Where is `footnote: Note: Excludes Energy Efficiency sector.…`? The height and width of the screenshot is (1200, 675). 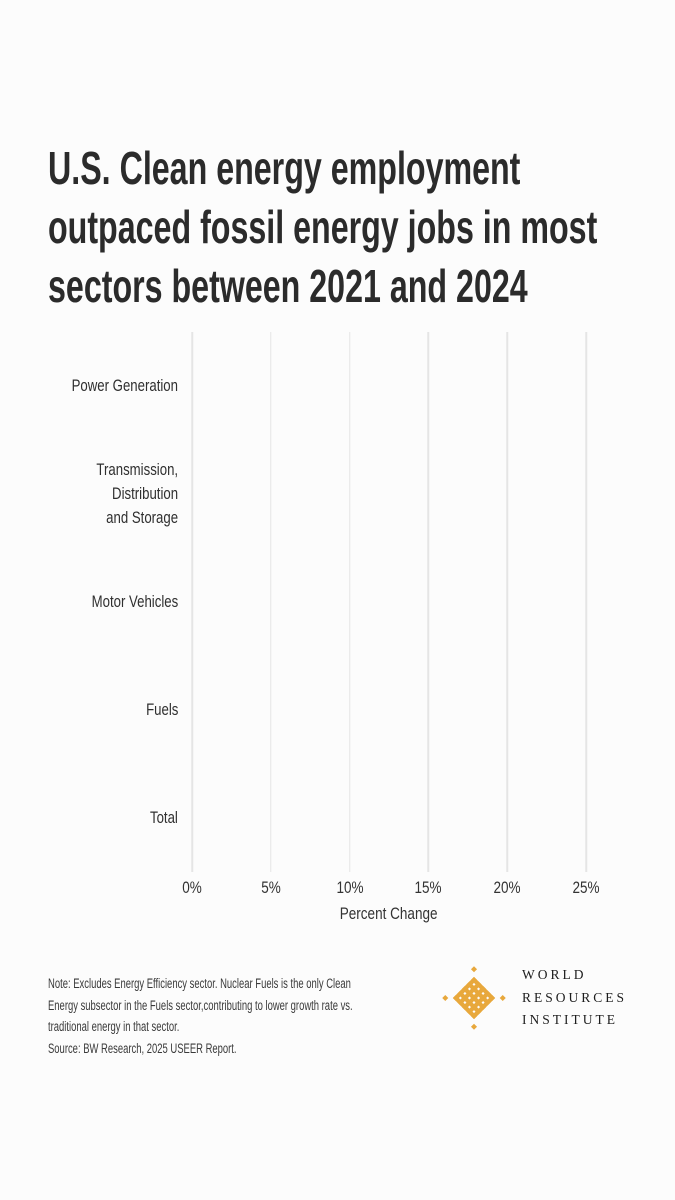
footnote: Note: Excludes Energy Efficiency sector.… is located at coordinates (288, 1016).